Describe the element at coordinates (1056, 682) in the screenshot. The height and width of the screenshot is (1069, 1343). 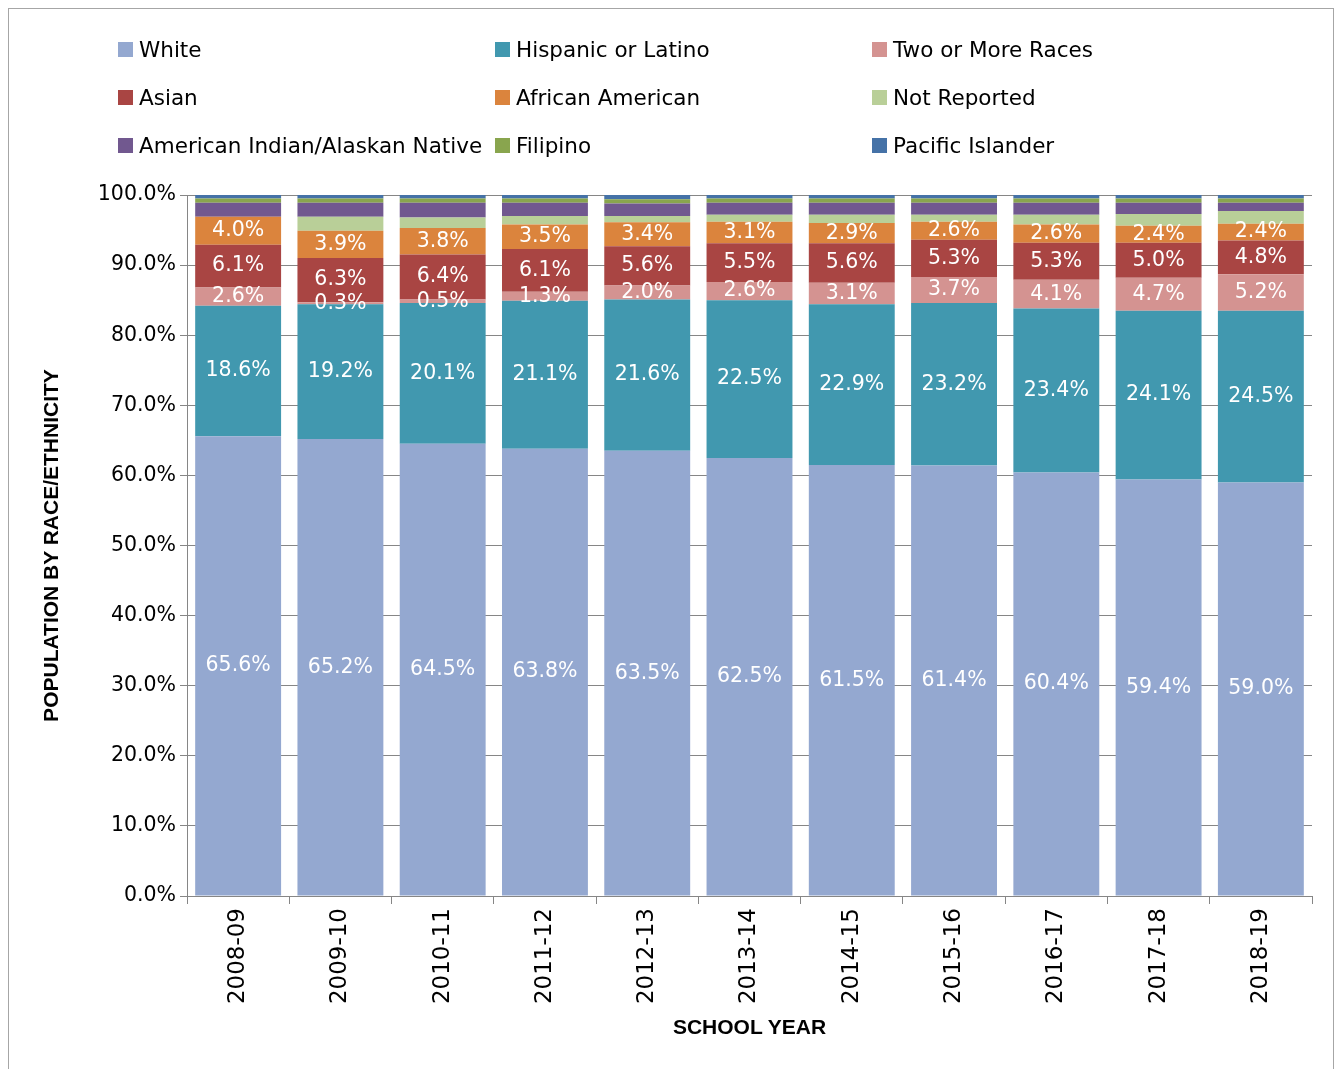
I see `data-label: 60.4%` at that location.